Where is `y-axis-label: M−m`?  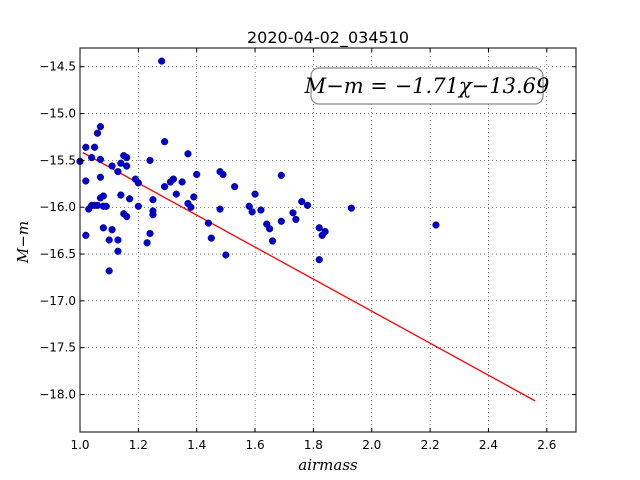
y-axis-label: M−m is located at coordinates (23, 242).